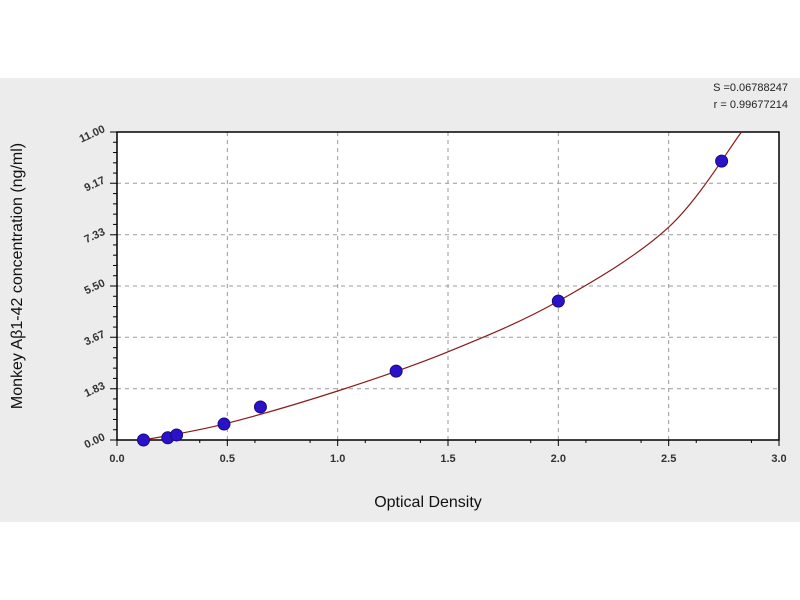 The height and width of the screenshot is (600, 800). Describe the element at coordinates (337, 459) in the screenshot. I see `x-tick-label: 1.0` at that location.